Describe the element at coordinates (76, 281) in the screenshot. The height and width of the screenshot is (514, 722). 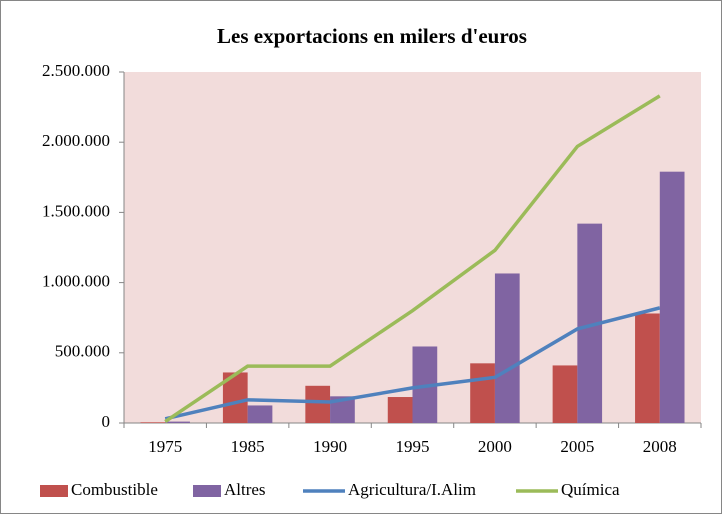
I see `y-tick-label: 1.000.000` at that location.